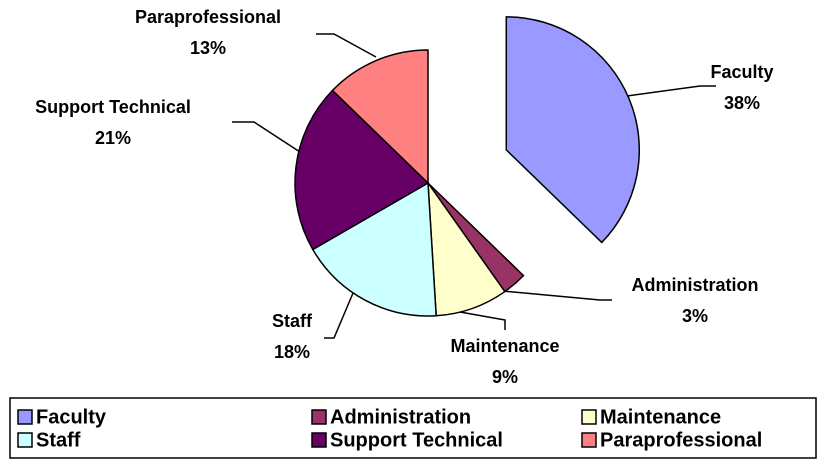 The height and width of the screenshot is (464, 824). I want to click on slice-value: 3%, so click(695, 316).